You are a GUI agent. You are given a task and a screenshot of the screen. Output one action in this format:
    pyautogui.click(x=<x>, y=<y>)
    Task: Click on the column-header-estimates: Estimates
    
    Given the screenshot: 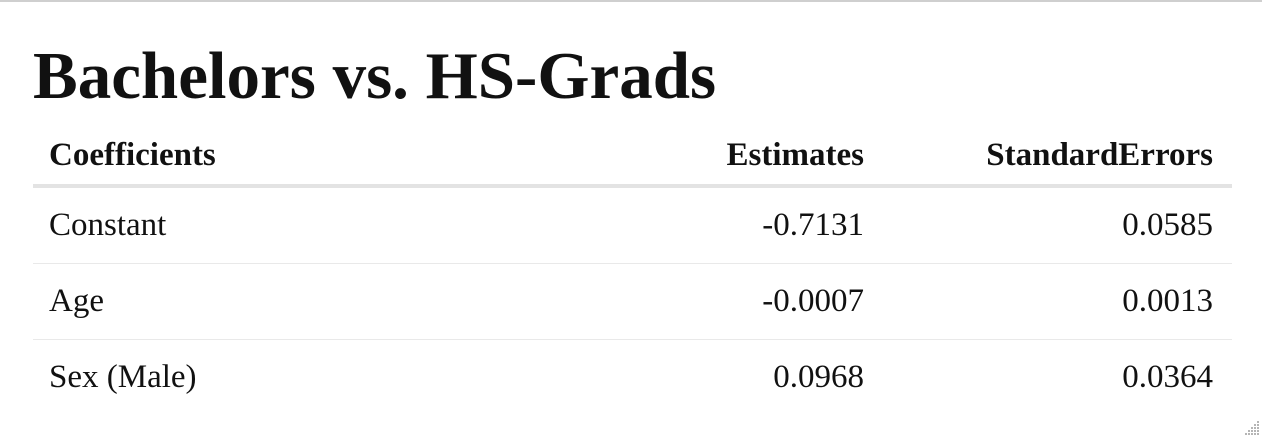 What is the action you would take?
    pyautogui.click(x=693, y=157)
    